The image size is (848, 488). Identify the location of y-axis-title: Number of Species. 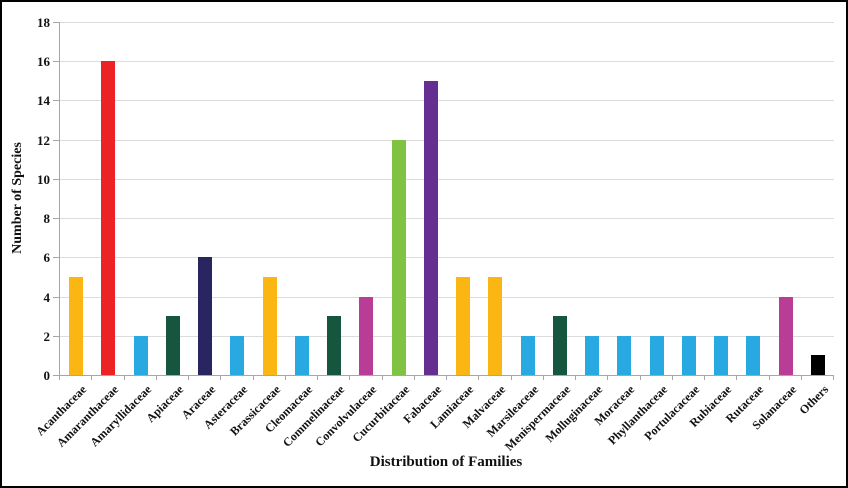
(17, 198).